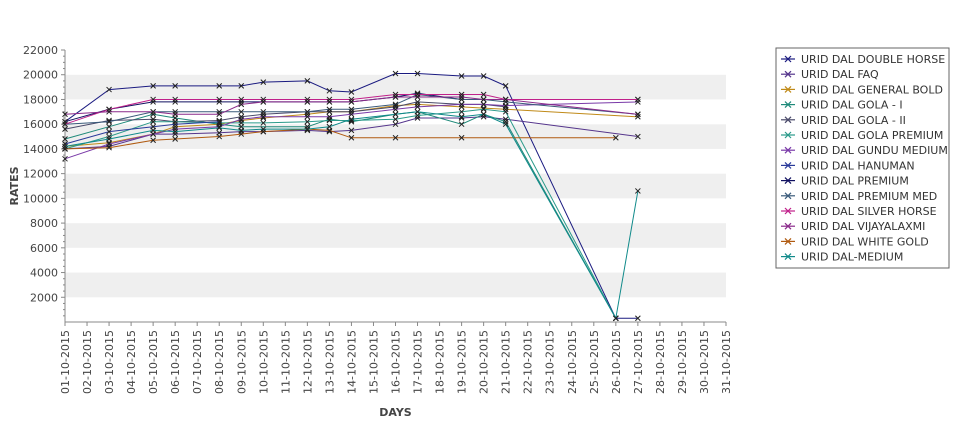  I want to click on y-tick-label: 14000, so click(40, 149).